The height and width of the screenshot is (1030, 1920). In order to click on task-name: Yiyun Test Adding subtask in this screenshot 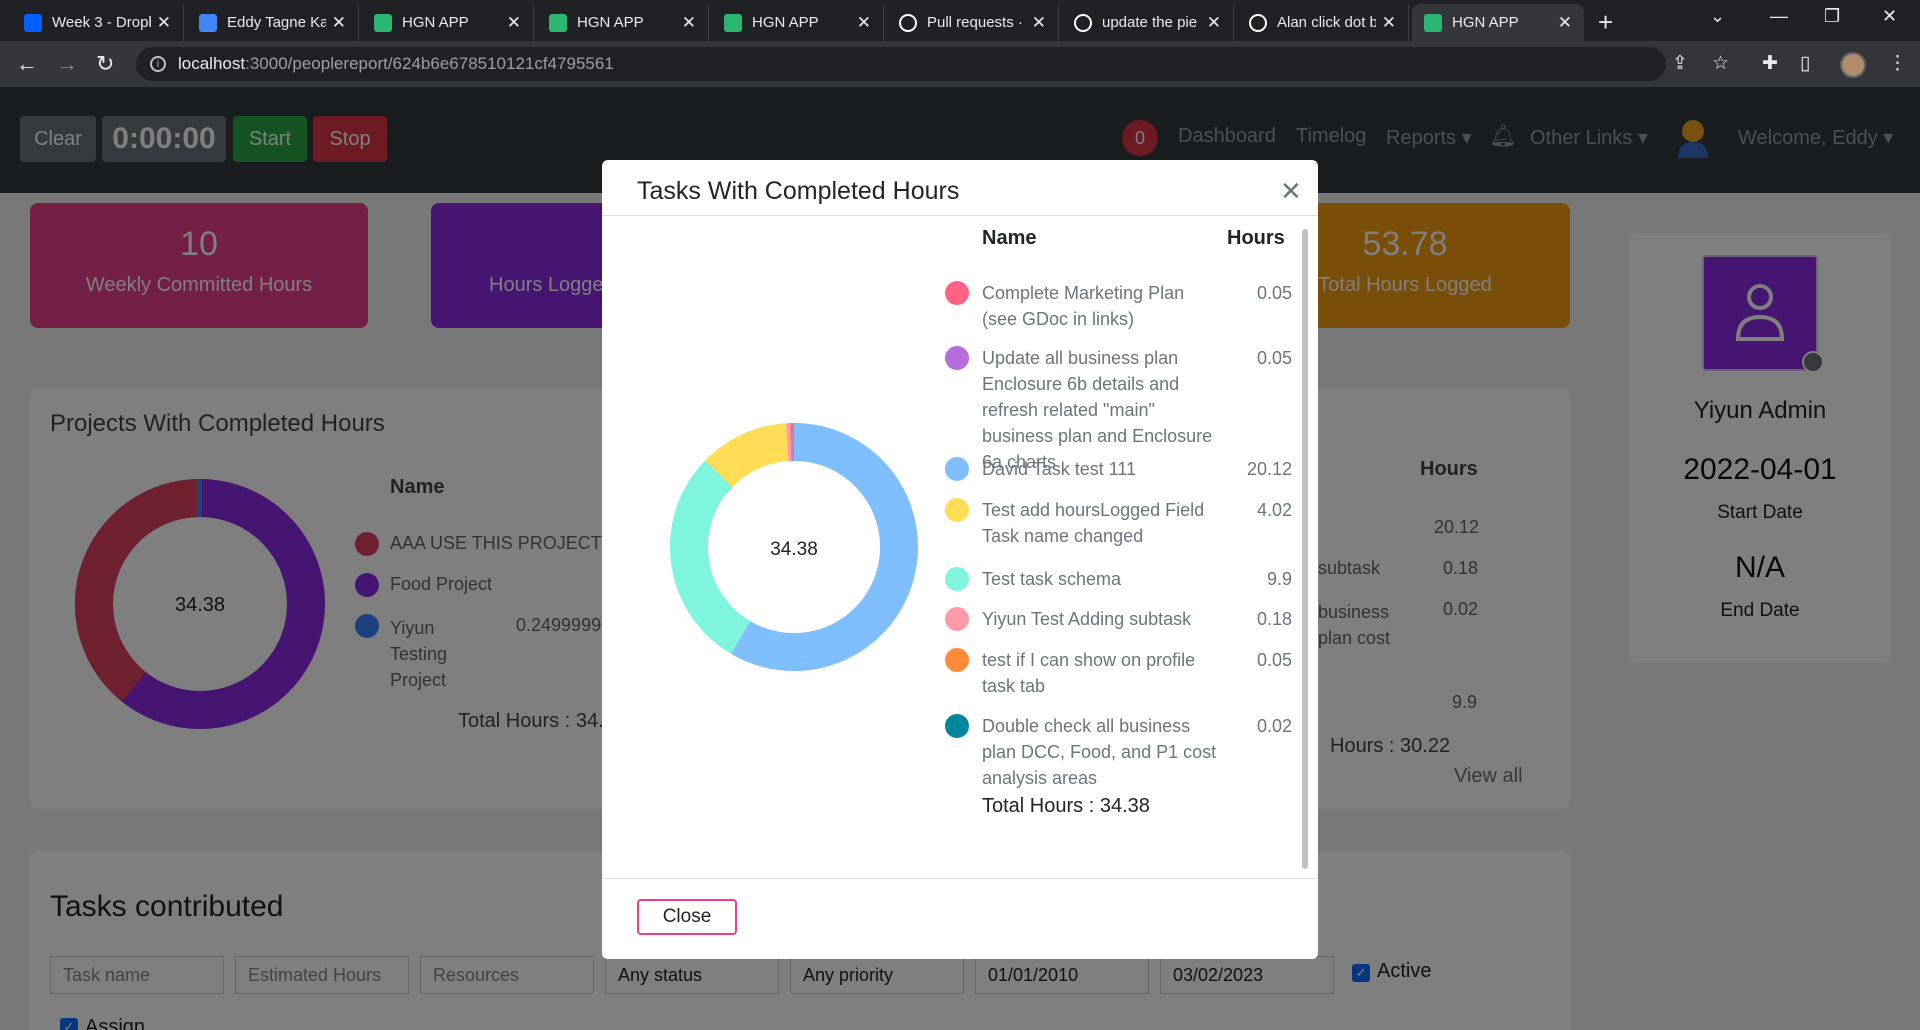, I will do `click(1087, 619)`.